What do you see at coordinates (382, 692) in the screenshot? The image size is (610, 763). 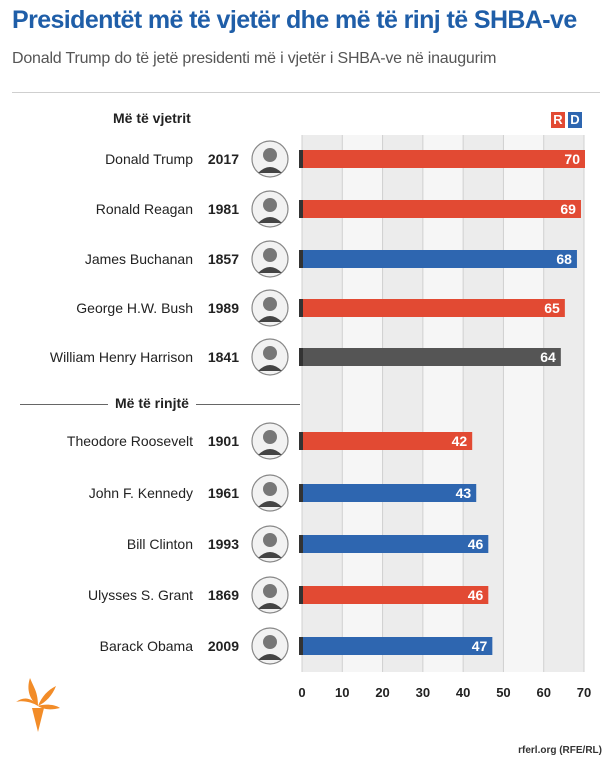 I see `x-tick-label: 20` at bounding box center [382, 692].